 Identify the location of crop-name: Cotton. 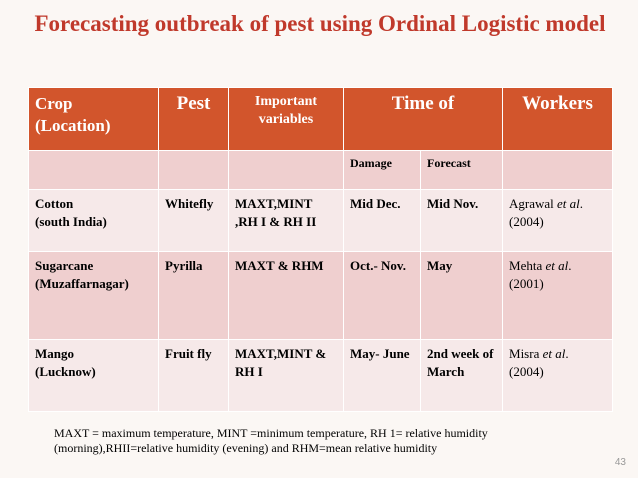
(54, 203).